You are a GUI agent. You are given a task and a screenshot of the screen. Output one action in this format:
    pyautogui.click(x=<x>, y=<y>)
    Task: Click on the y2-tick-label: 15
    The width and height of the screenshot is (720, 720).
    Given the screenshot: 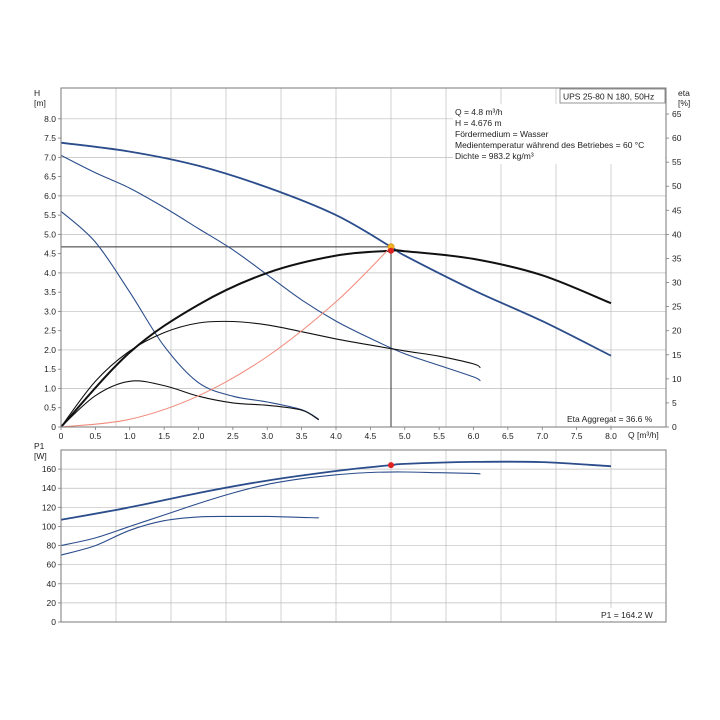 What is the action you would take?
    pyautogui.click(x=677, y=355)
    